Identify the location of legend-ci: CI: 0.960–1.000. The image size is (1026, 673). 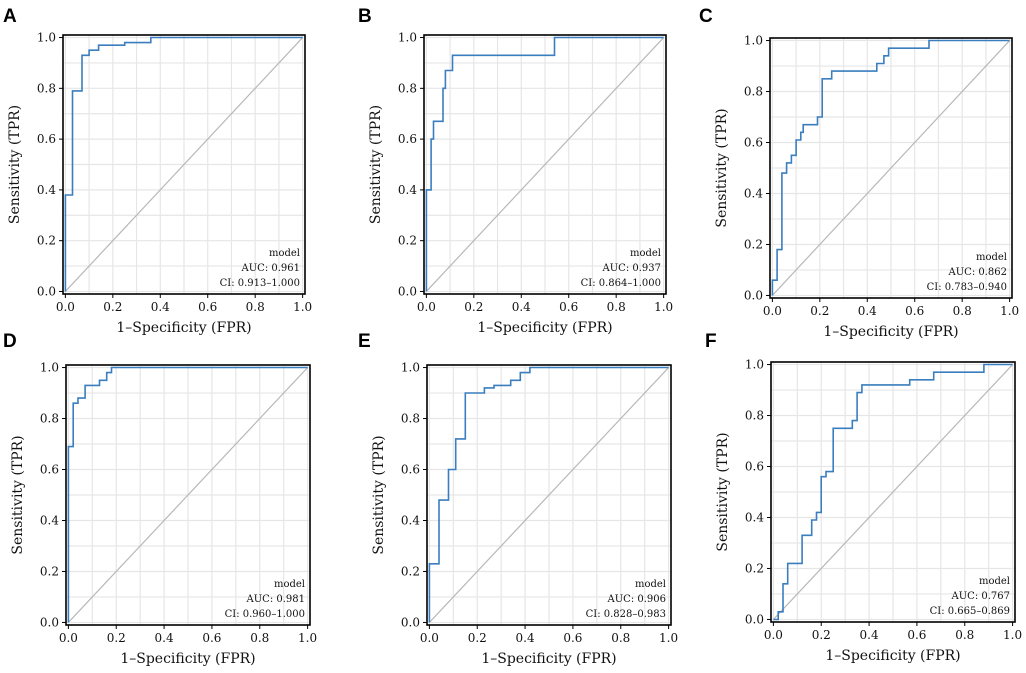
(265, 614).